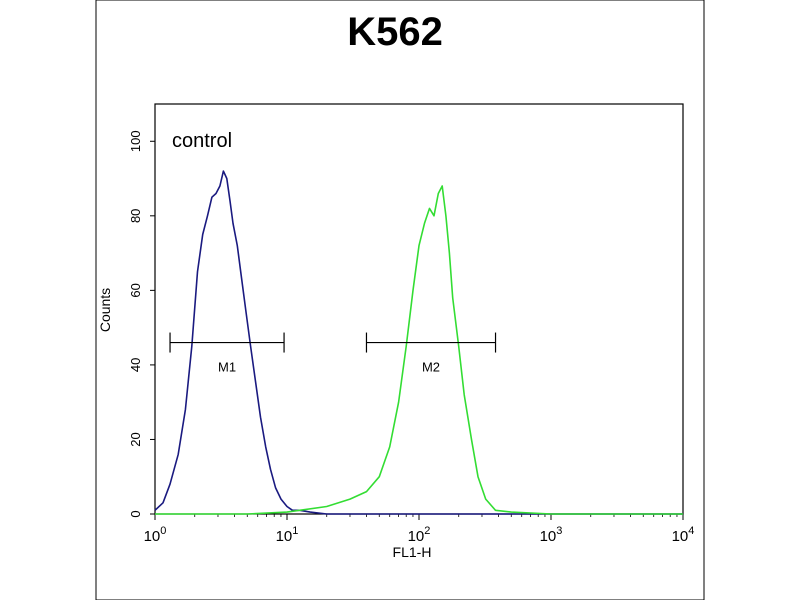 The width and height of the screenshot is (800, 600). I want to click on x-tick-label: 10¹, so click(287, 535).